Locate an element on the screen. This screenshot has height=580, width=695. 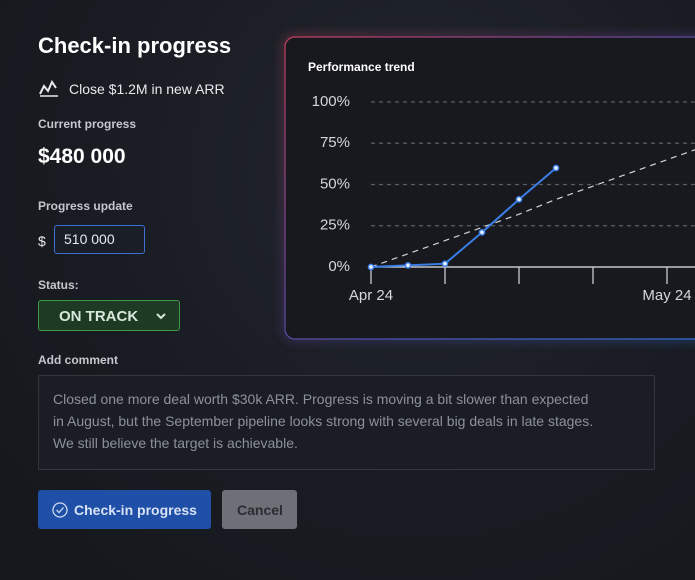
status-label: Status: is located at coordinates (58, 285).